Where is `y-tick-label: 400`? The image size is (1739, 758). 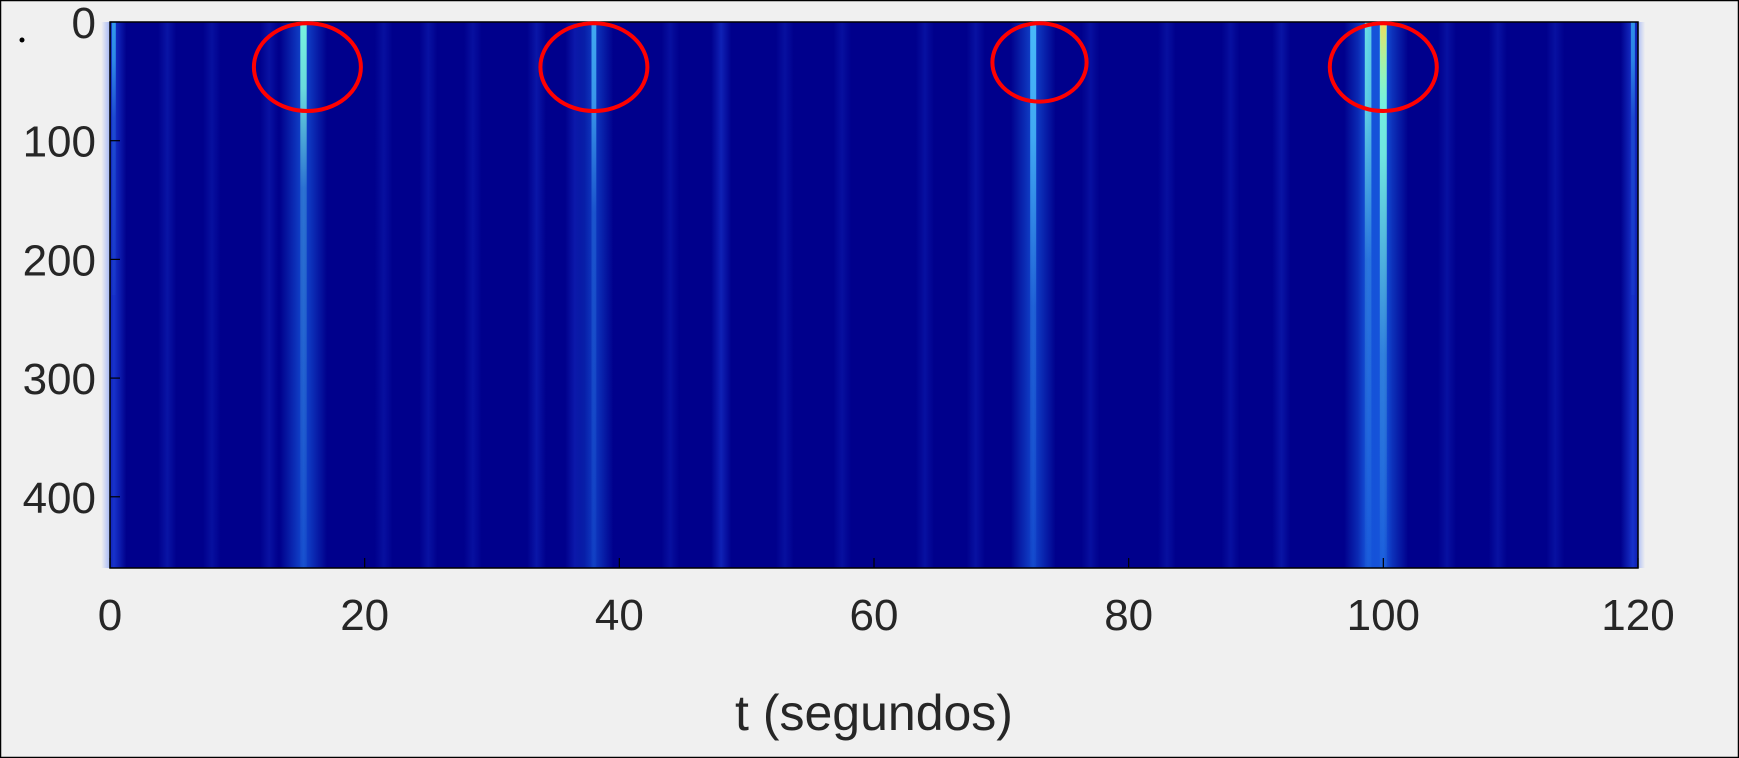
y-tick-label: 400 is located at coordinates (59, 498).